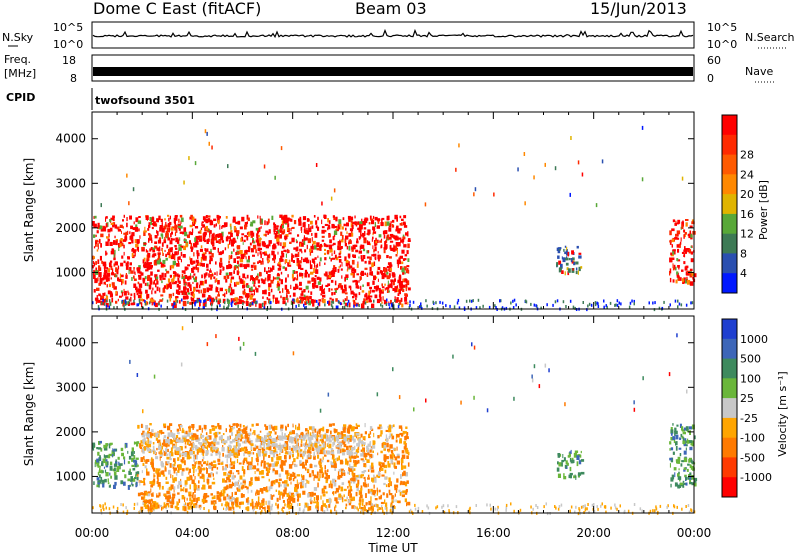  I want to click on station-title: Dome C East (fitACF), so click(177, 9).